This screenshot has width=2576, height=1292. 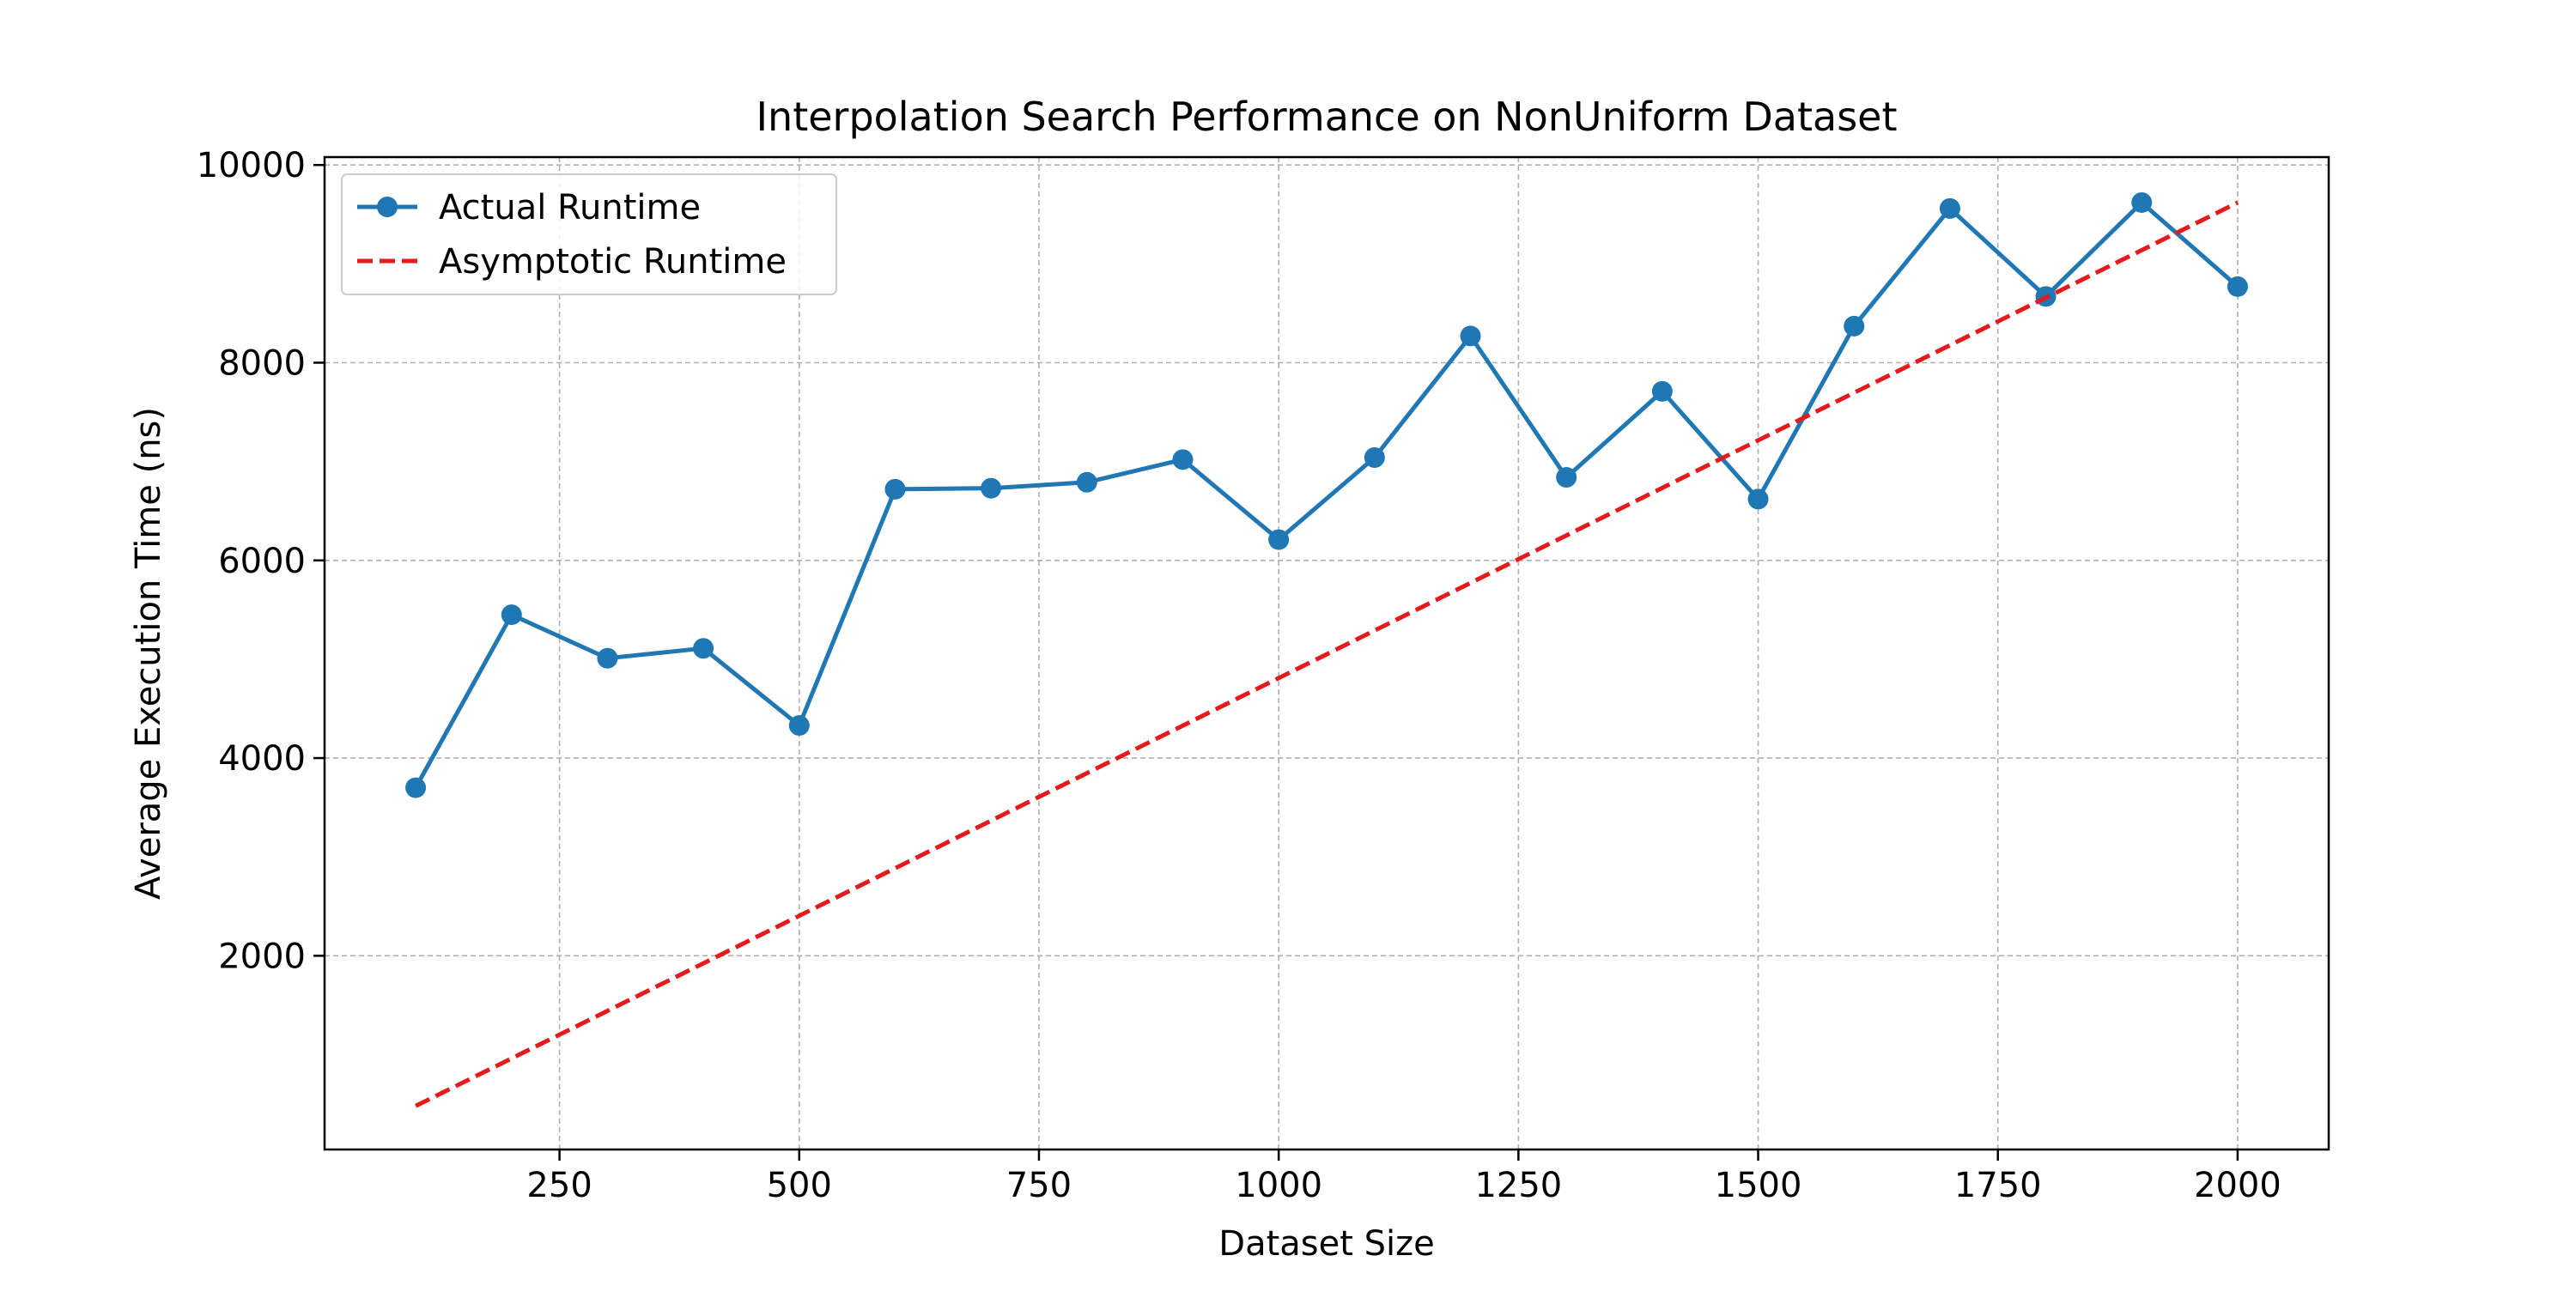 I want to click on legend-box, so click(x=589, y=234).